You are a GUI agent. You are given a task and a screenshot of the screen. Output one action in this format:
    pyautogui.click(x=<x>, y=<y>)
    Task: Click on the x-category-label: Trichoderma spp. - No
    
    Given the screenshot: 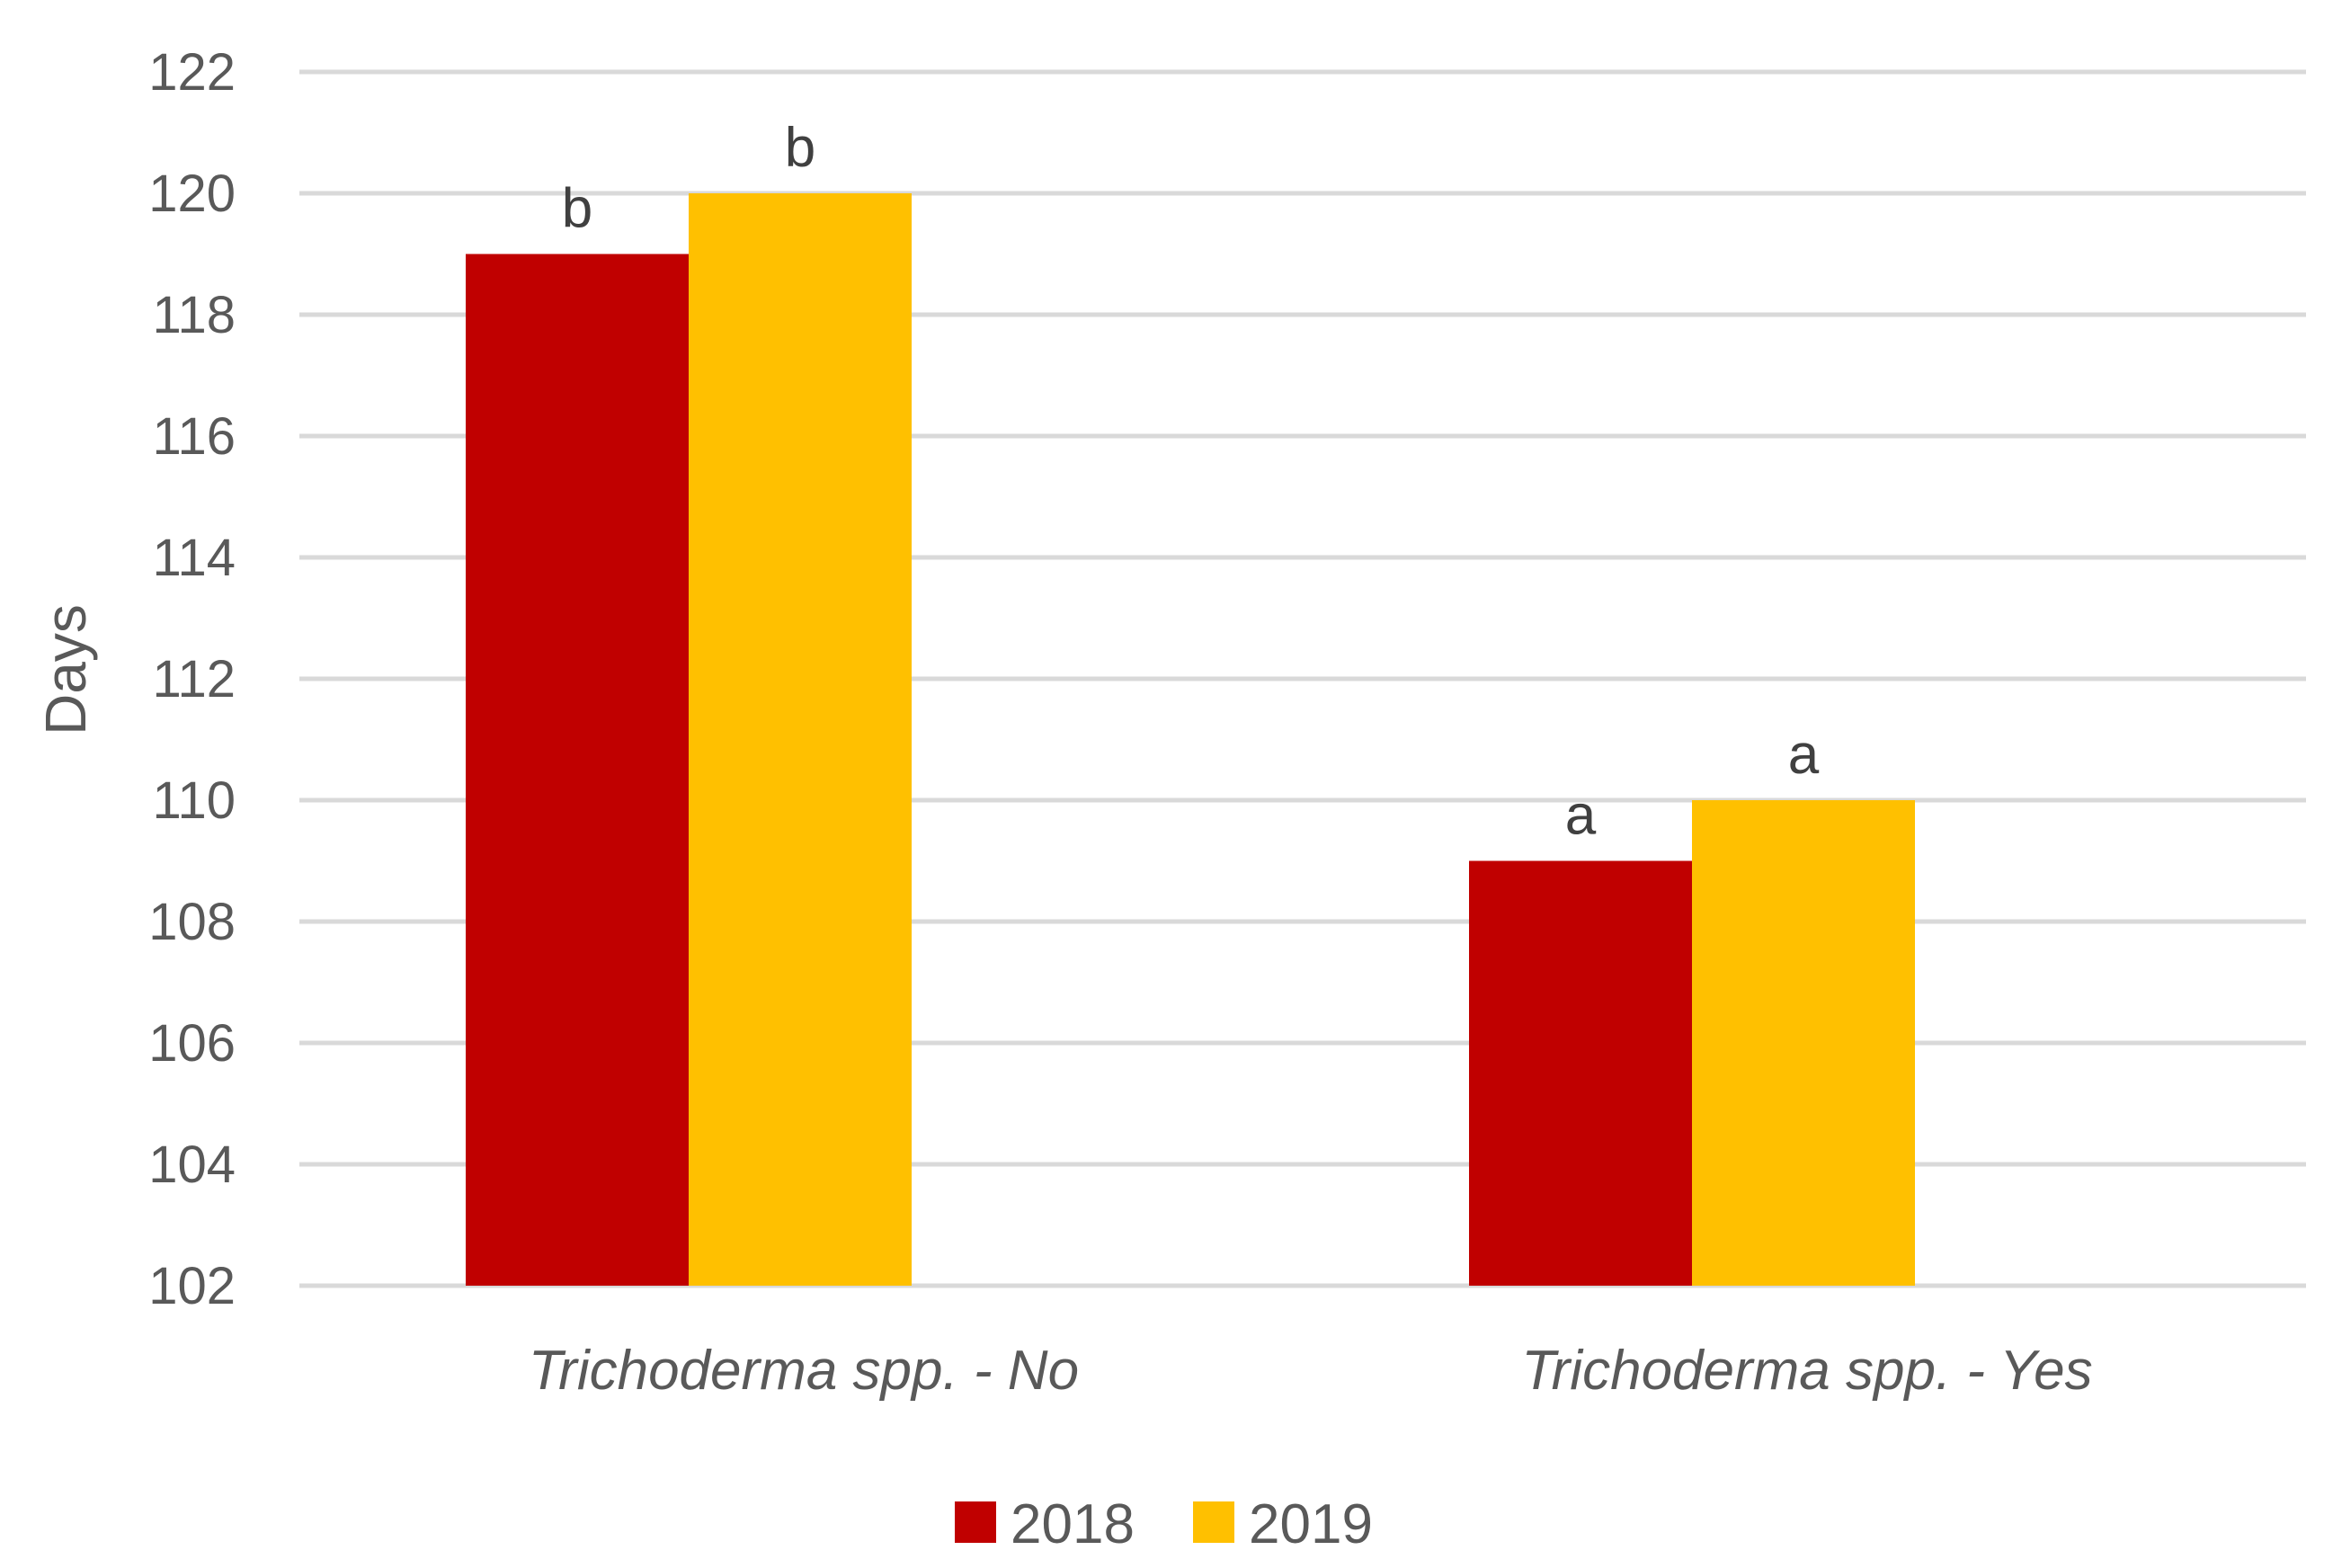 What is the action you would take?
    pyautogui.click(x=804, y=1371)
    